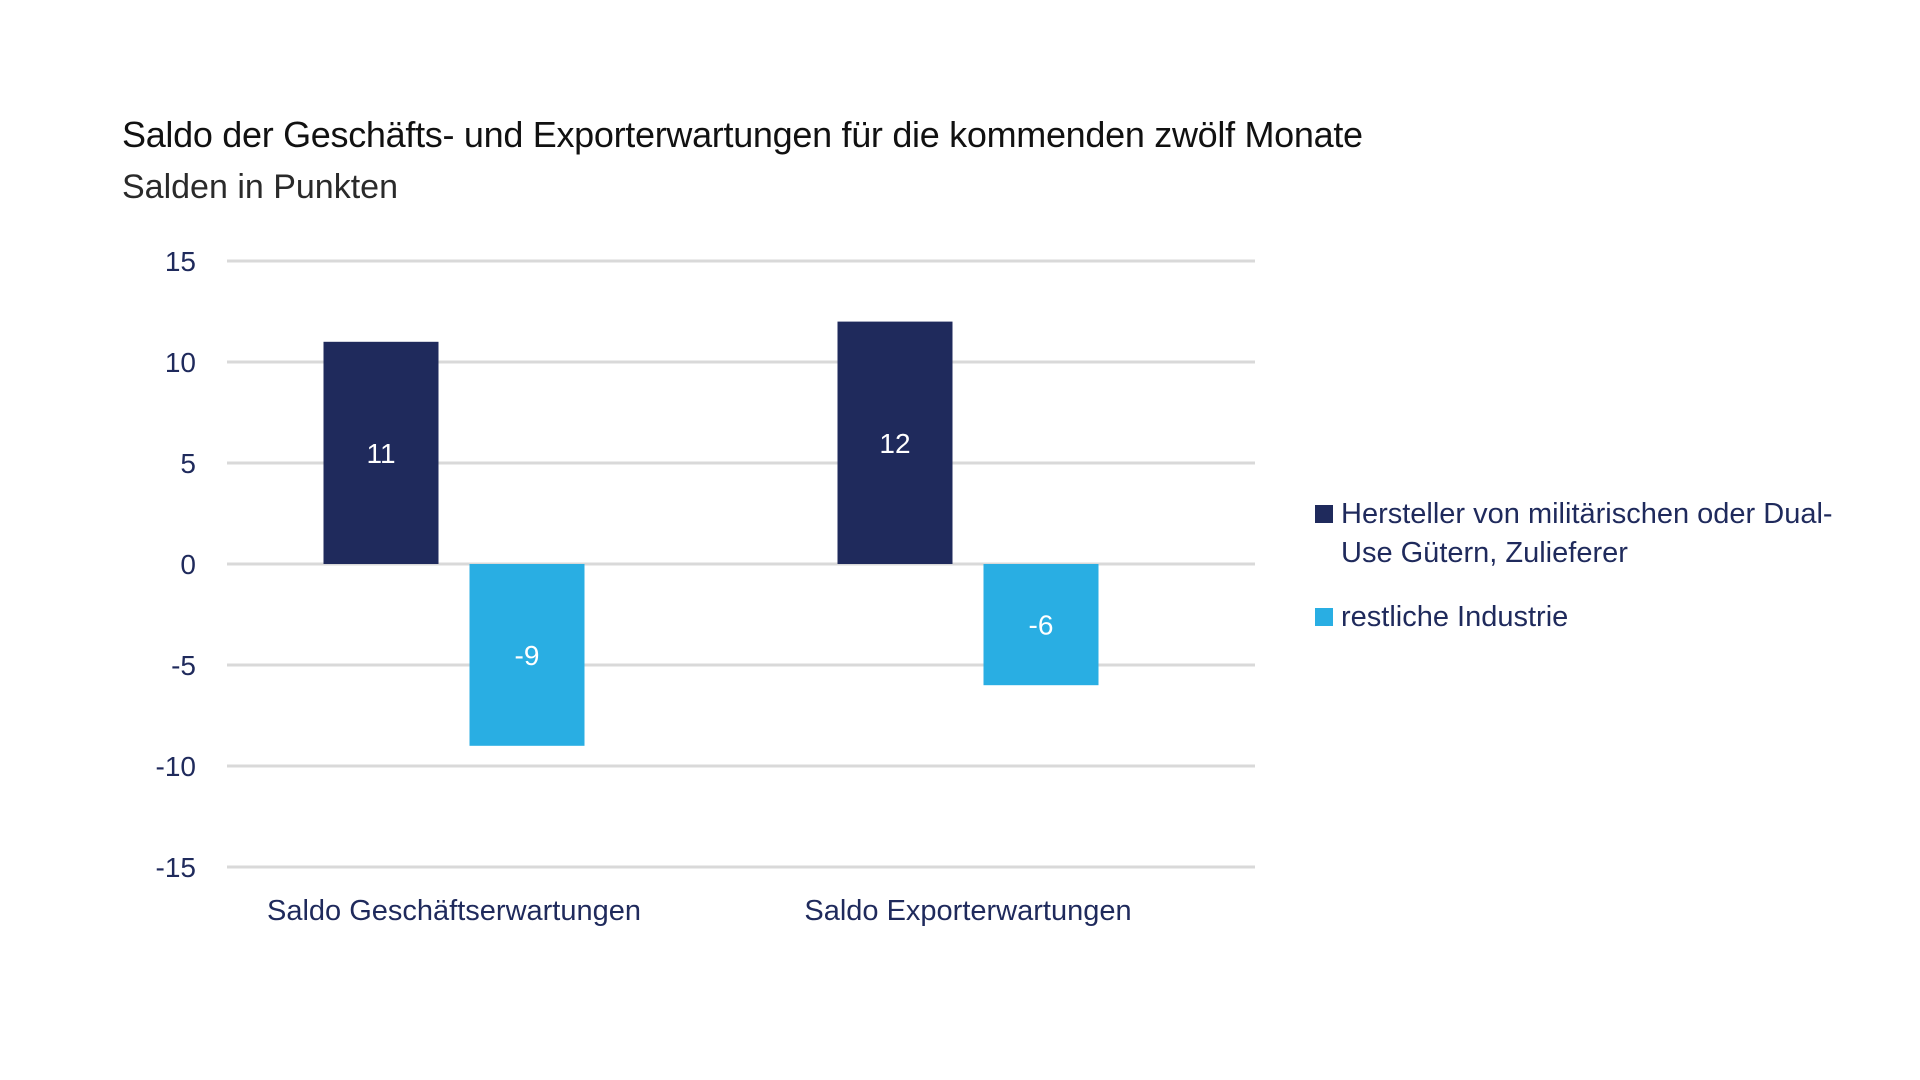 The width and height of the screenshot is (1920, 1080). I want to click on x-category-label: Saldo Geschäftserwartungen, so click(454, 911).